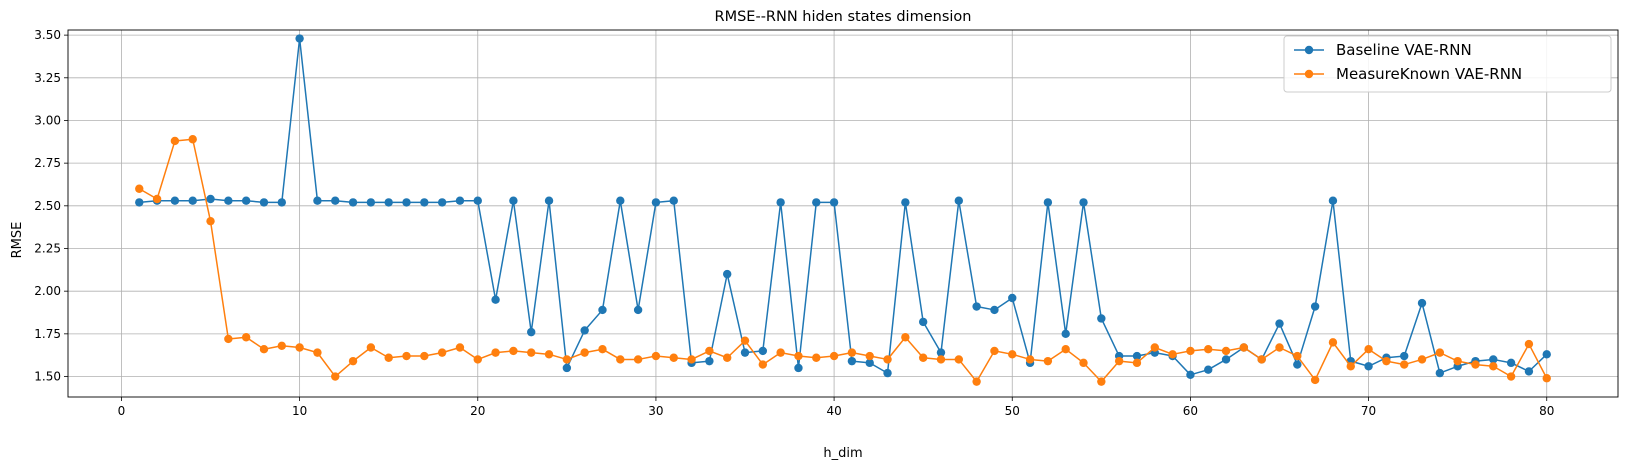 This screenshot has width=1630, height=468. I want to click on legend-swatch-marker, so click(1309, 74).